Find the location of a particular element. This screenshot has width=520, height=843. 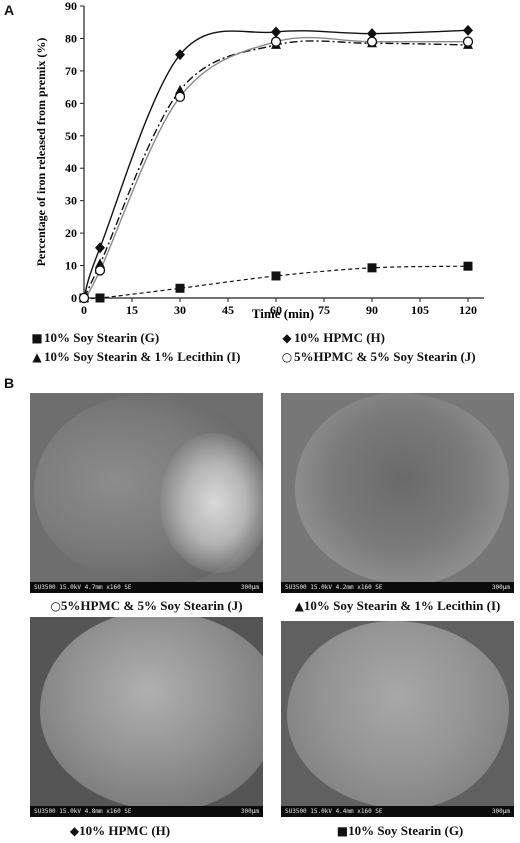

y-tick-label: 30 is located at coordinates (71, 201).